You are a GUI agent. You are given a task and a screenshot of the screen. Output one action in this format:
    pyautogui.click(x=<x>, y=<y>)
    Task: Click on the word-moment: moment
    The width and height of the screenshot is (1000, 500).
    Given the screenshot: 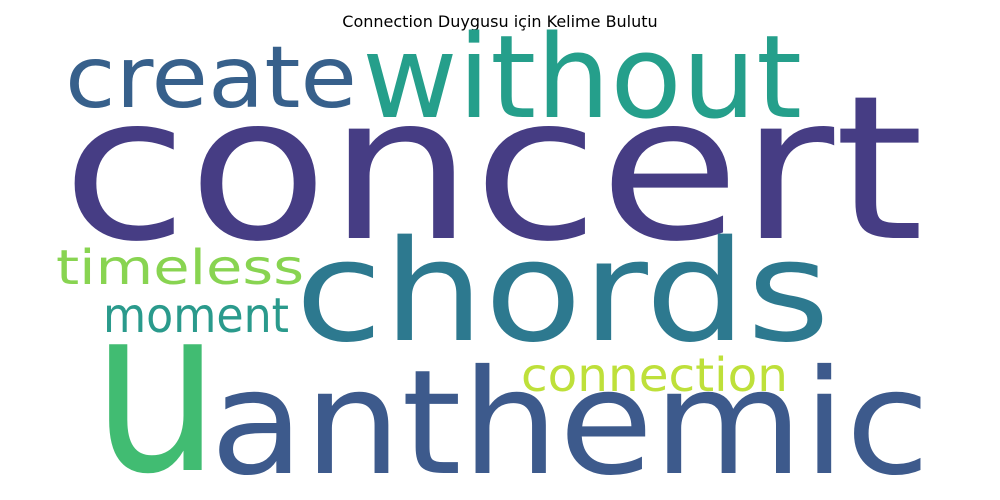 What is the action you would take?
    pyautogui.click(x=196, y=316)
    